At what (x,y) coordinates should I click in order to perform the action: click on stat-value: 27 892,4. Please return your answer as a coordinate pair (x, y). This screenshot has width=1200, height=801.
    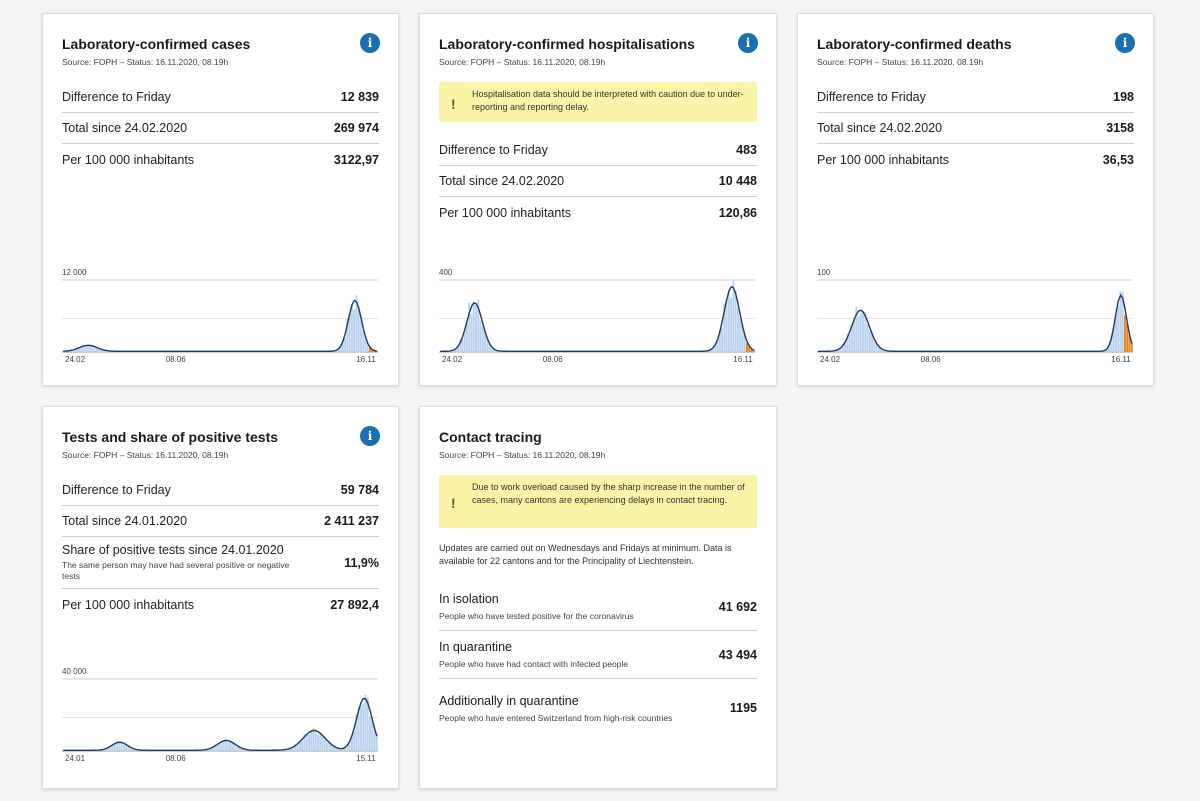
    Looking at the image, I should click on (354, 604).